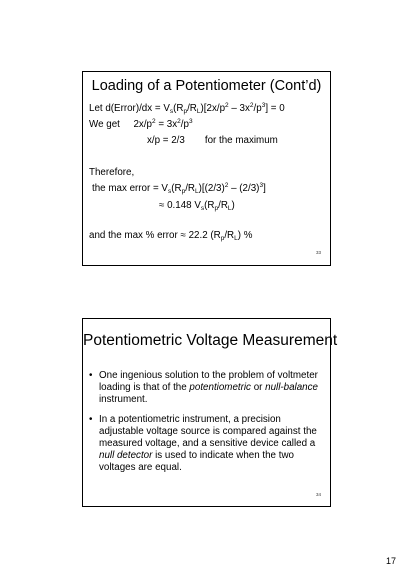 The width and height of the screenshot is (414, 585). I want to click on equation-max-percent-error: and the max % error ≈ 22.2 (Rp/RL) %, so click(171, 236).